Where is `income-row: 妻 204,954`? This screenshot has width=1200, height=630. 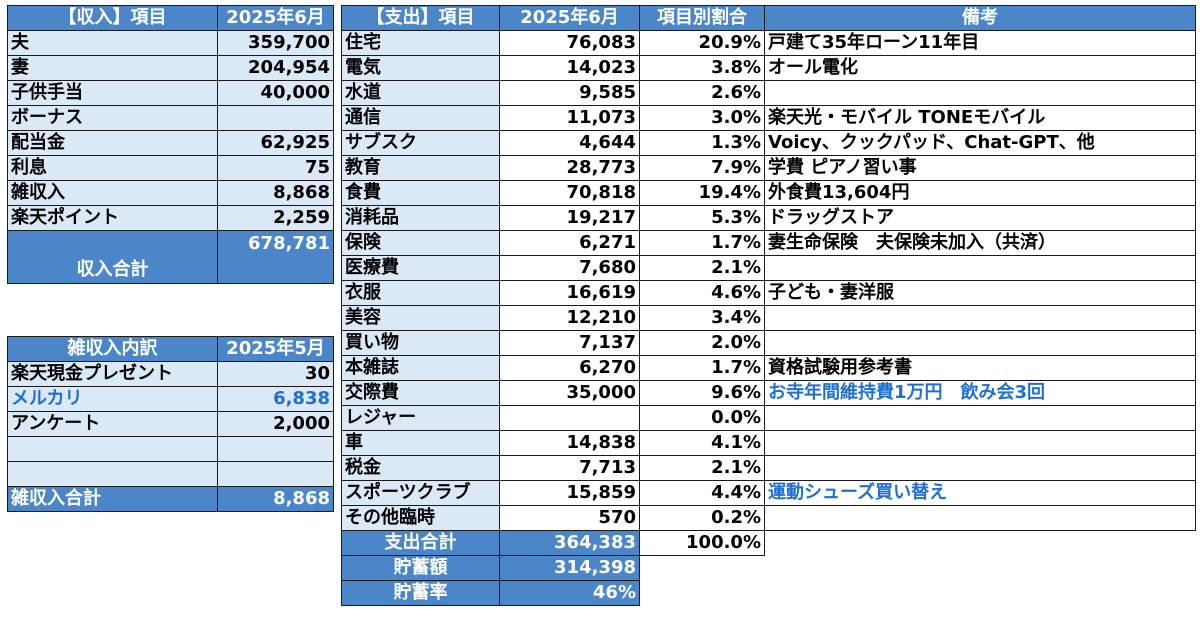 income-row: 妻 204,954 is located at coordinates (170, 68).